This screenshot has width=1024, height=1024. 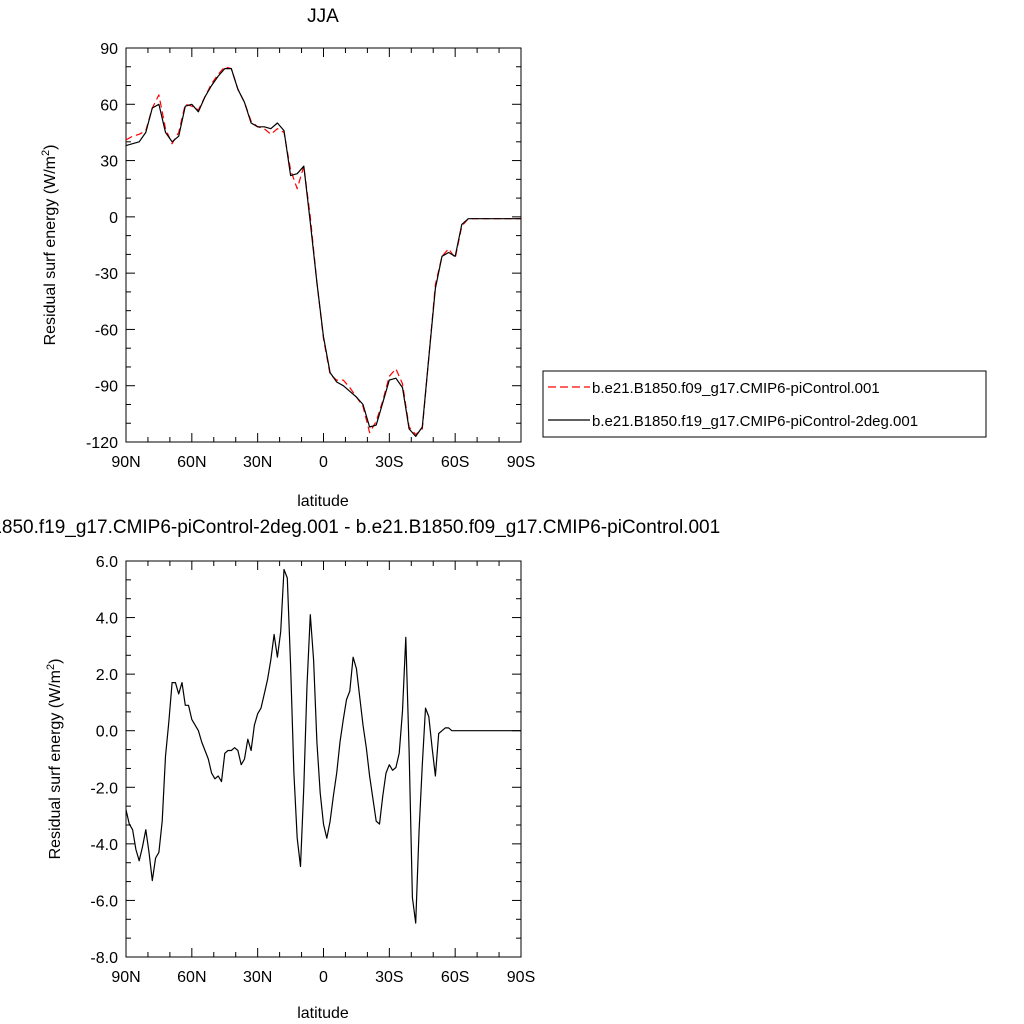 What do you see at coordinates (389, 462) in the screenshot?
I see `top-x-tick-label: 30S` at bounding box center [389, 462].